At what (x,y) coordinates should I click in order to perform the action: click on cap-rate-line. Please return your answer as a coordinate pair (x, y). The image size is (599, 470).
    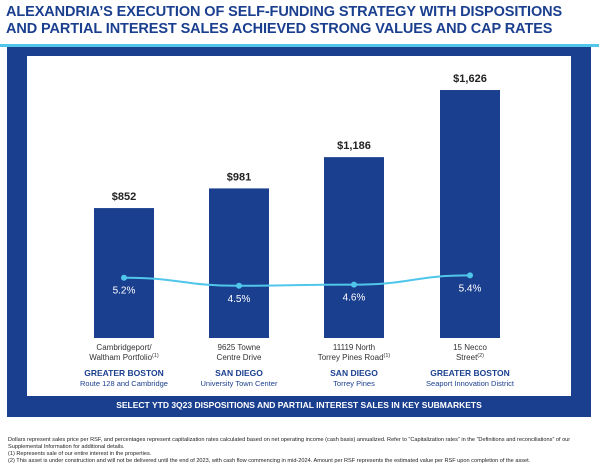
    Looking at the image, I should click on (297, 280).